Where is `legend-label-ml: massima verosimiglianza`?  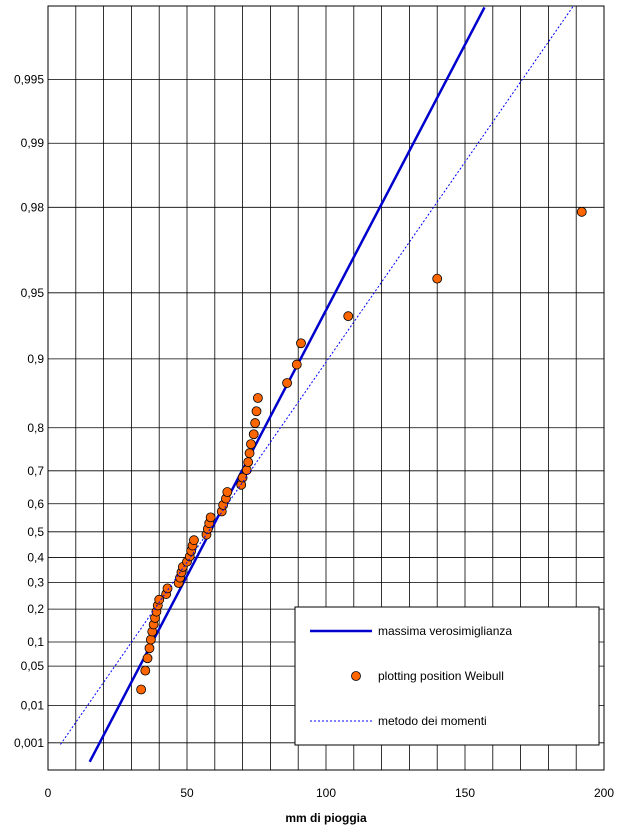
legend-label-ml: massima verosimiglianza is located at coordinates (445, 631).